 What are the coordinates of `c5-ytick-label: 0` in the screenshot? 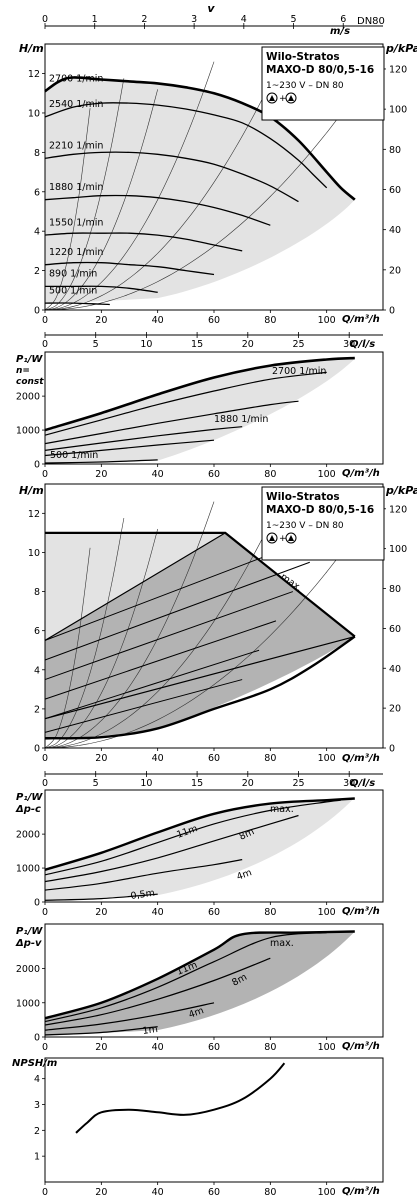 It's located at (37, 1038).